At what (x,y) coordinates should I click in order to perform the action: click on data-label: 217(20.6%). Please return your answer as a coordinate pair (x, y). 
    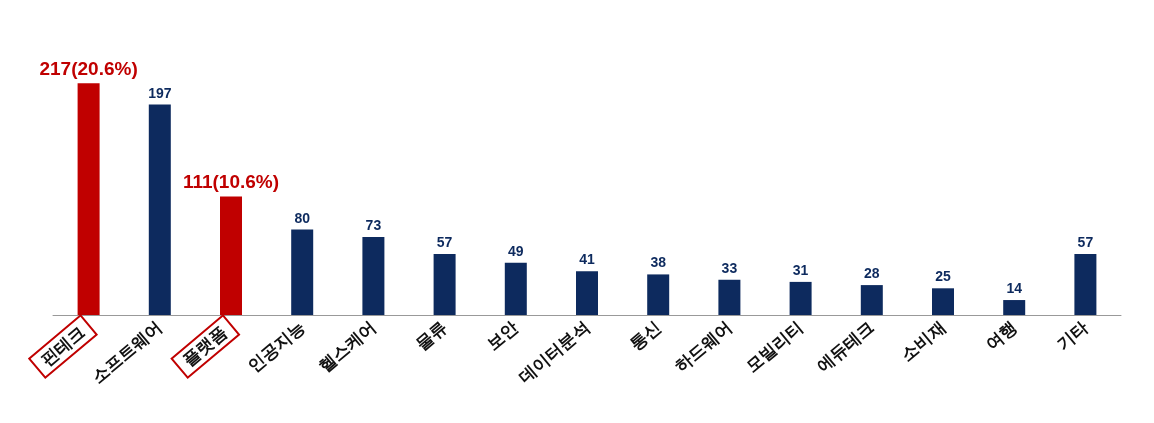
    Looking at the image, I should click on (88, 69).